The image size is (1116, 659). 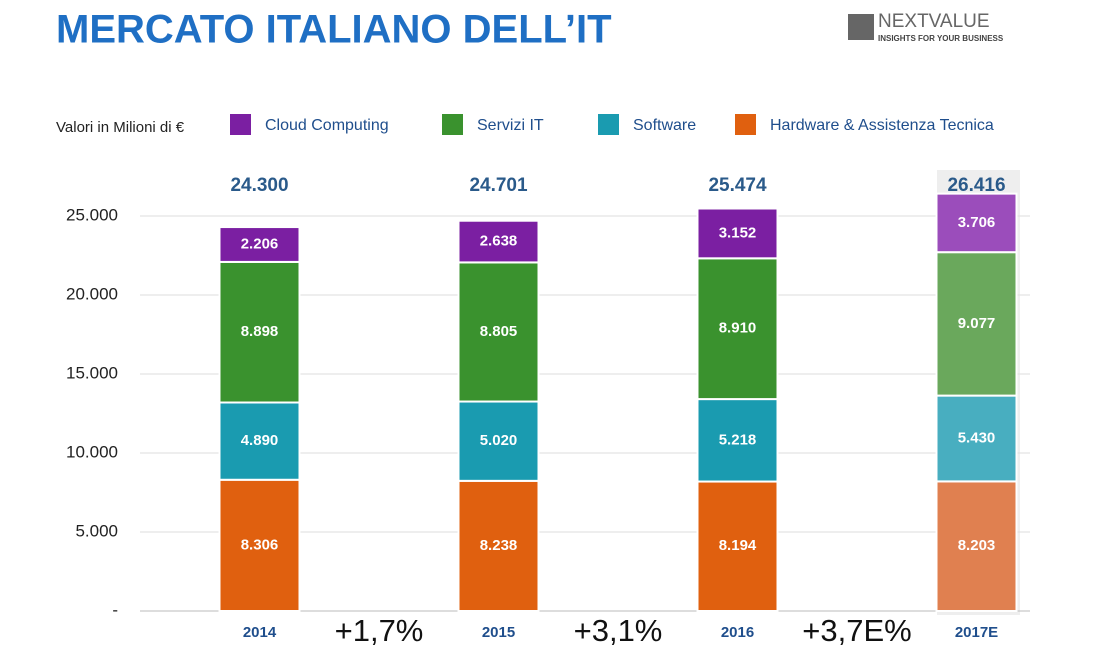 What do you see at coordinates (115, 609) in the screenshot?
I see `y-tick-label: -` at bounding box center [115, 609].